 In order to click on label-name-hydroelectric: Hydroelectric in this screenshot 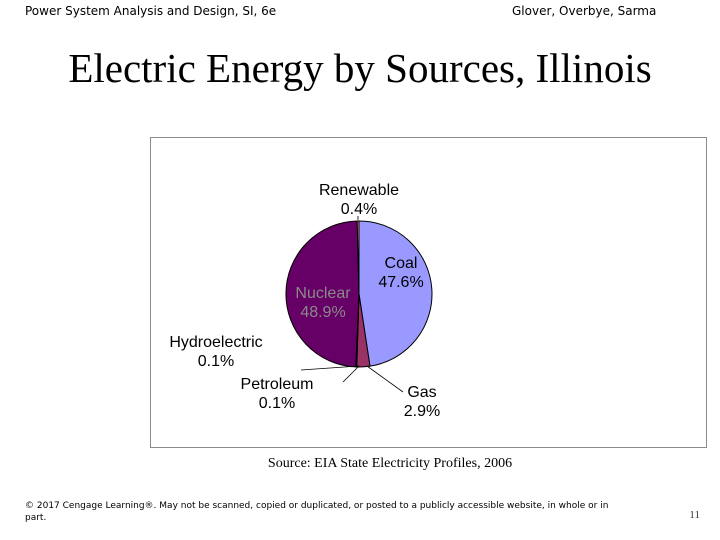, I will do `click(215, 342)`.